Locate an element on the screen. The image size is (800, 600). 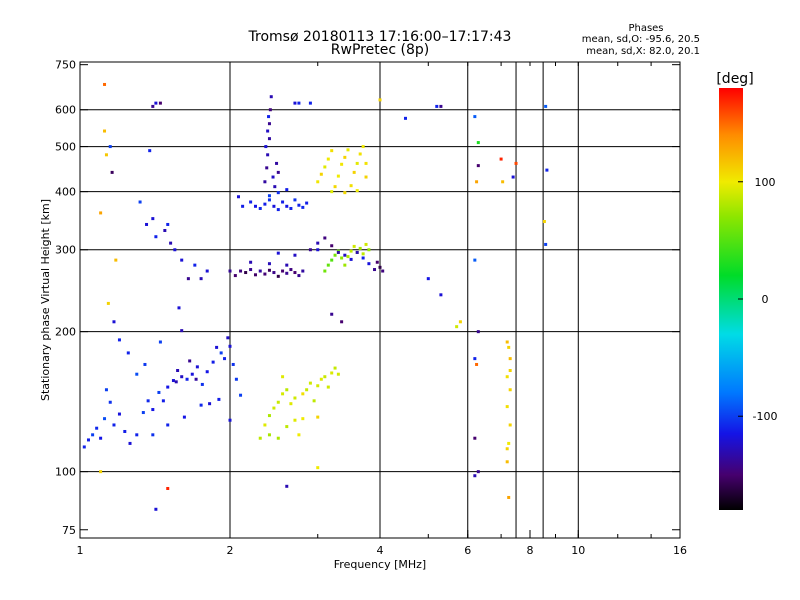
phases-heading: Phases is located at coordinates (645, 28).